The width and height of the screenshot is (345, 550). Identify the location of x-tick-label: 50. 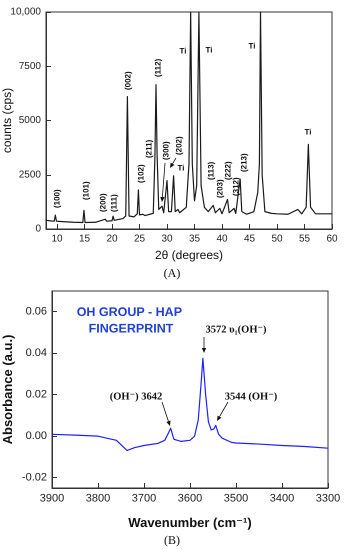
(277, 239).